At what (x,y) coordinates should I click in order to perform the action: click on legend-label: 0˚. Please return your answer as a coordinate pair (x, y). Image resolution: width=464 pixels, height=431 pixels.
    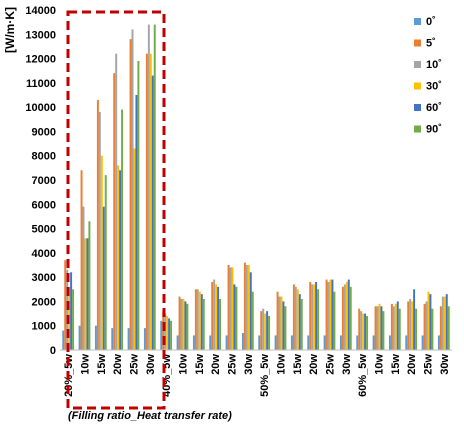
    Looking at the image, I should click on (431, 22).